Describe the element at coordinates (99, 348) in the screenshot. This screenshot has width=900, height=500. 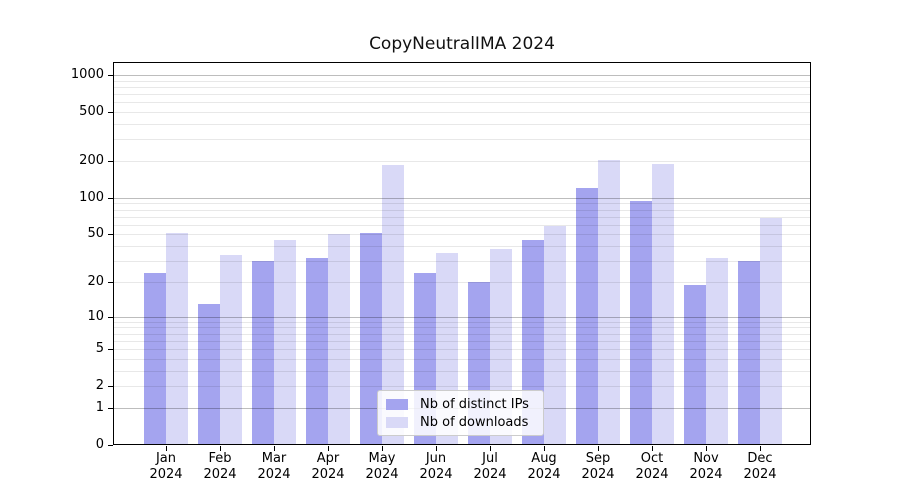
I see `y-tick-label: 5` at that location.